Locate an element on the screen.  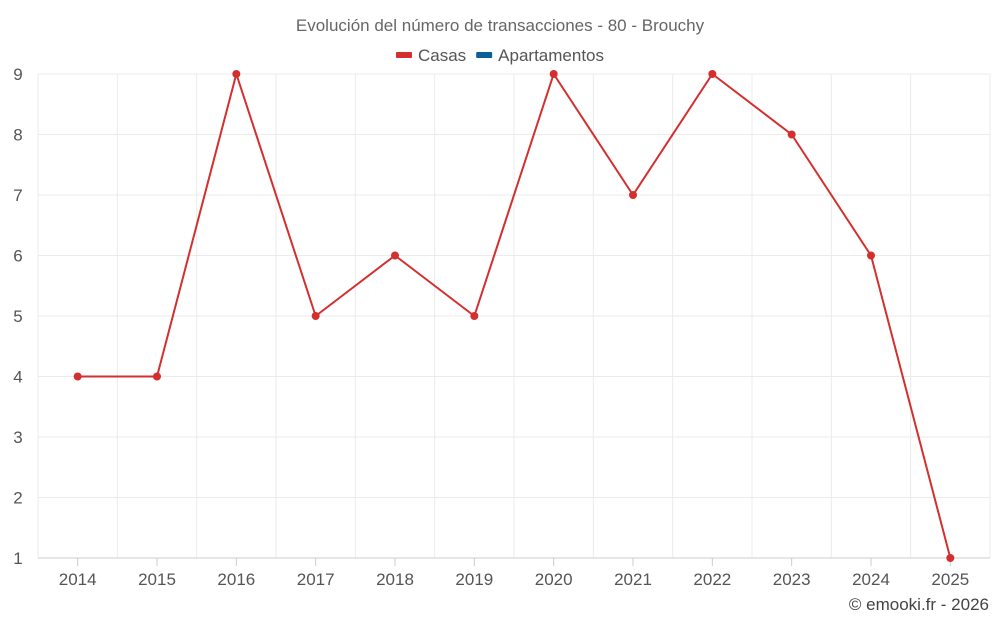
x-tick-label: 2020 is located at coordinates (554, 579).